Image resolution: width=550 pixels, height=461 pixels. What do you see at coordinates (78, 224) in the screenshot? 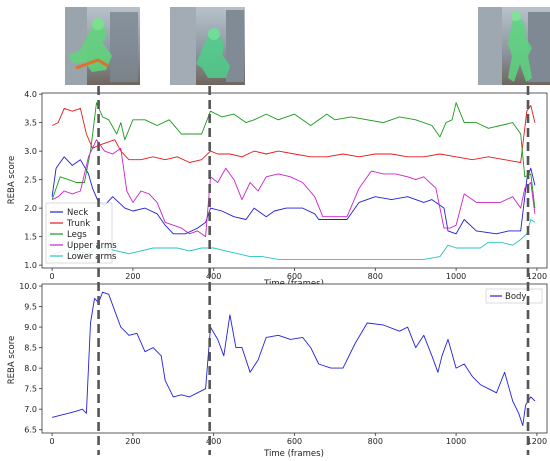
I see `legend-label-trunk: Trunk` at bounding box center [78, 224].